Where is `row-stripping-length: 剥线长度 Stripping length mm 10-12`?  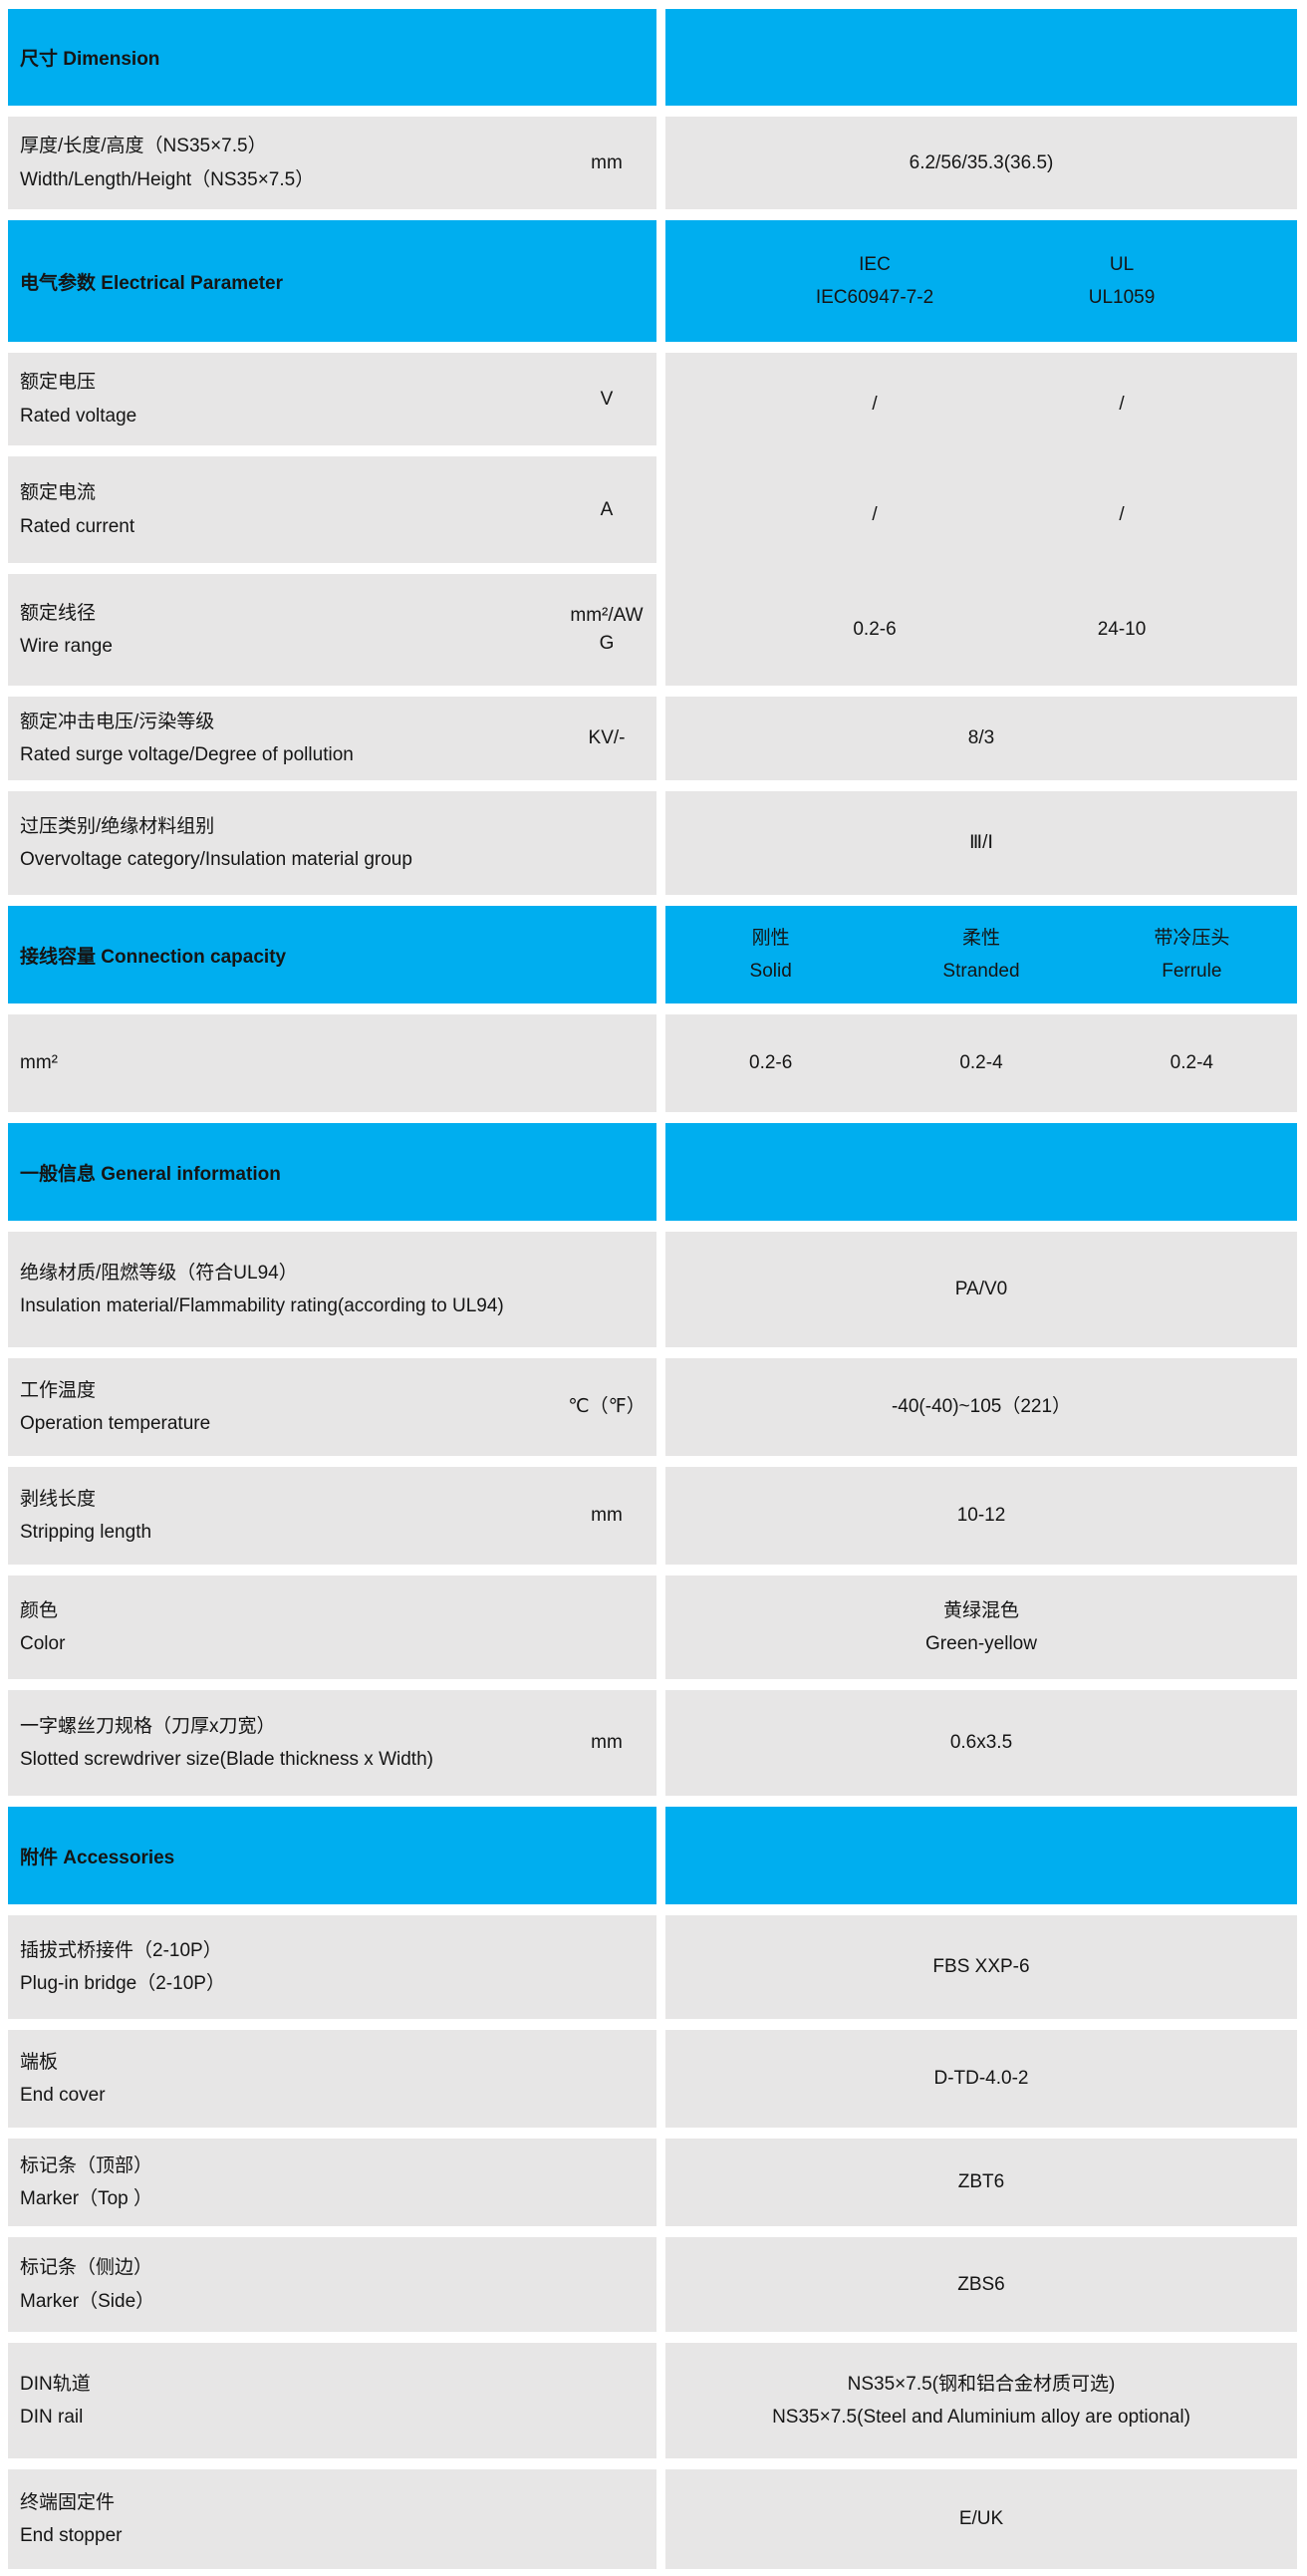 row-stripping-length: 剥线长度 Stripping length mm 10-12 is located at coordinates (652, 1516).